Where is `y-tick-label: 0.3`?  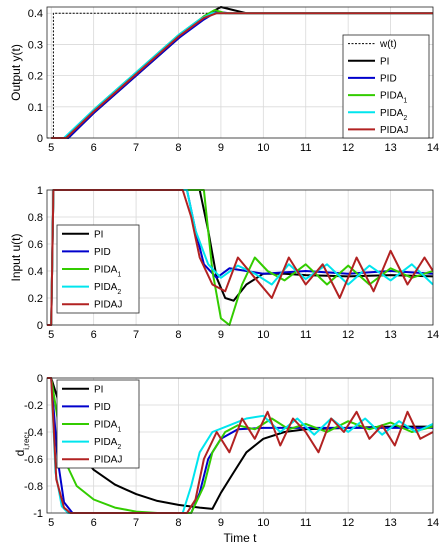 y-tick-label: 0.3 is located at coordinates (35, 45).